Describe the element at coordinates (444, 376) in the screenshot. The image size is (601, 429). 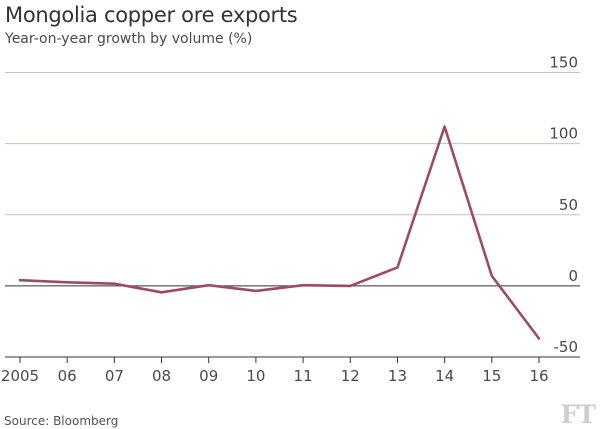
I see `x-tick-label: 14` at that location.